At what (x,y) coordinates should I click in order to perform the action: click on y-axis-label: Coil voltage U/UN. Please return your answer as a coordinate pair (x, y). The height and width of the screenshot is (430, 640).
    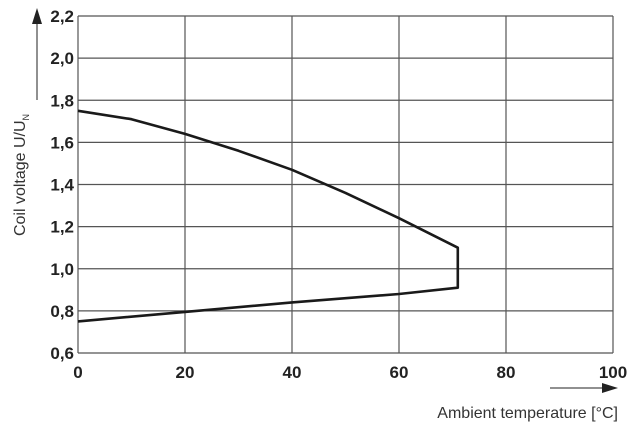
    Looking at the image, I should click on (21, 175).